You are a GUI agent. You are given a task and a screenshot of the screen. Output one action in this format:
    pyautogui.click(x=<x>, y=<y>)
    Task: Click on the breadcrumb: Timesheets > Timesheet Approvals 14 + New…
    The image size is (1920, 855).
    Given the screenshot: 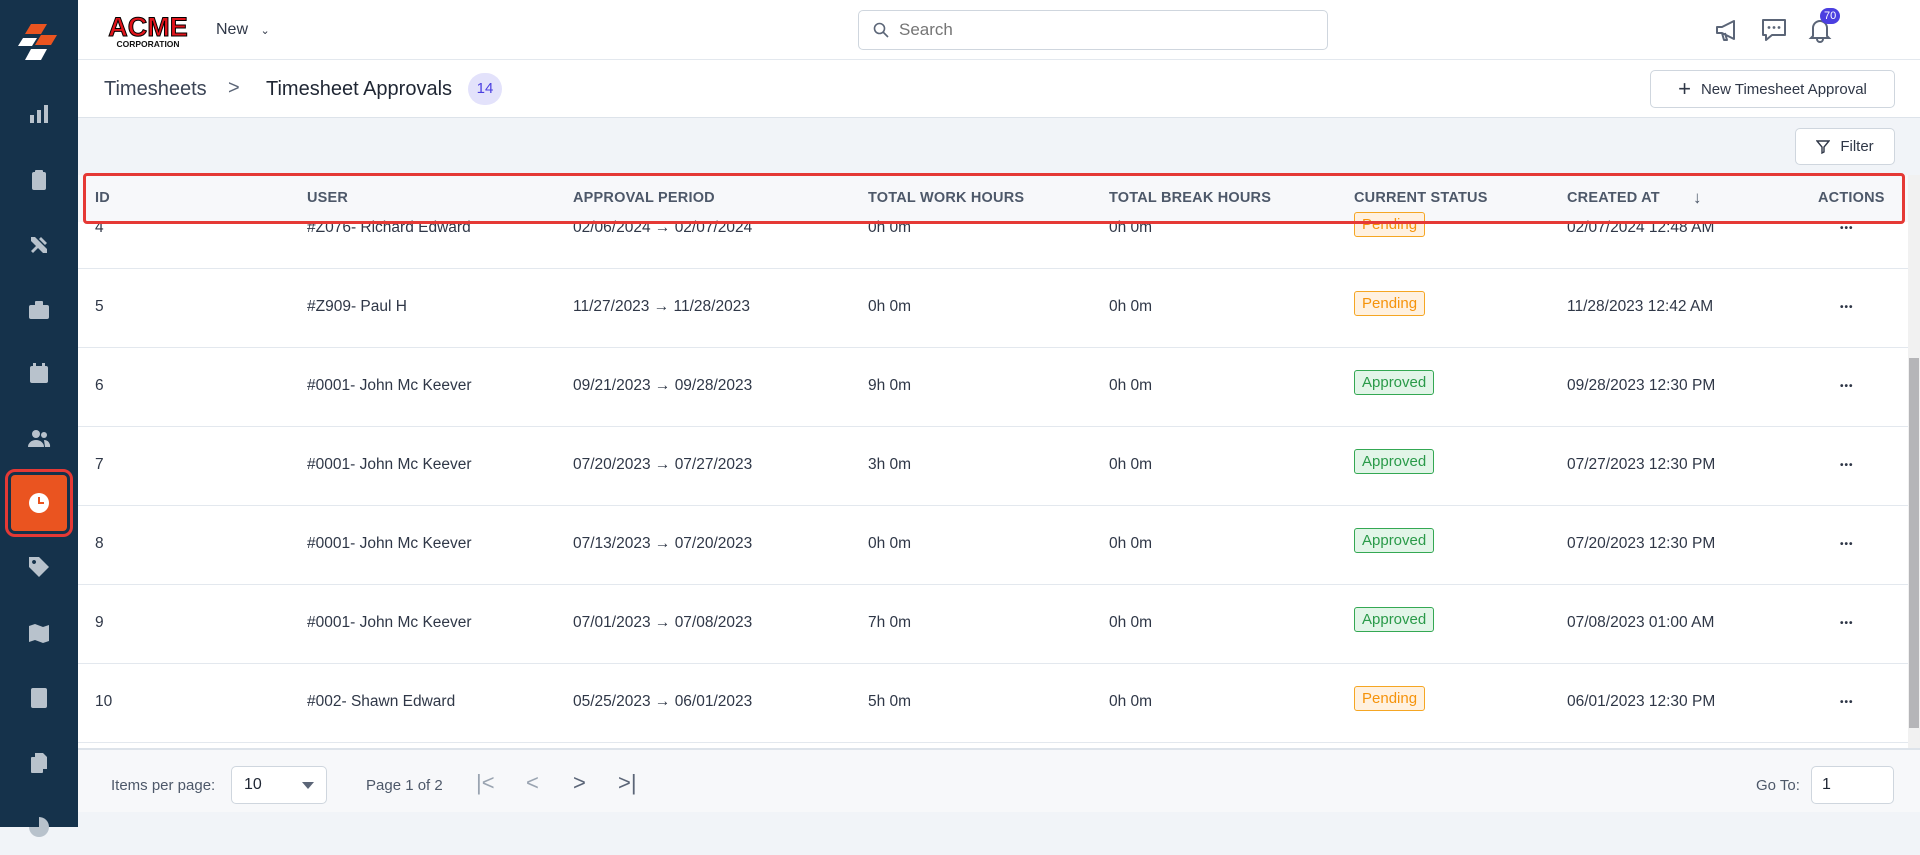 What is the action you would take?
    pyautogui.click(x=999, y=89)
    